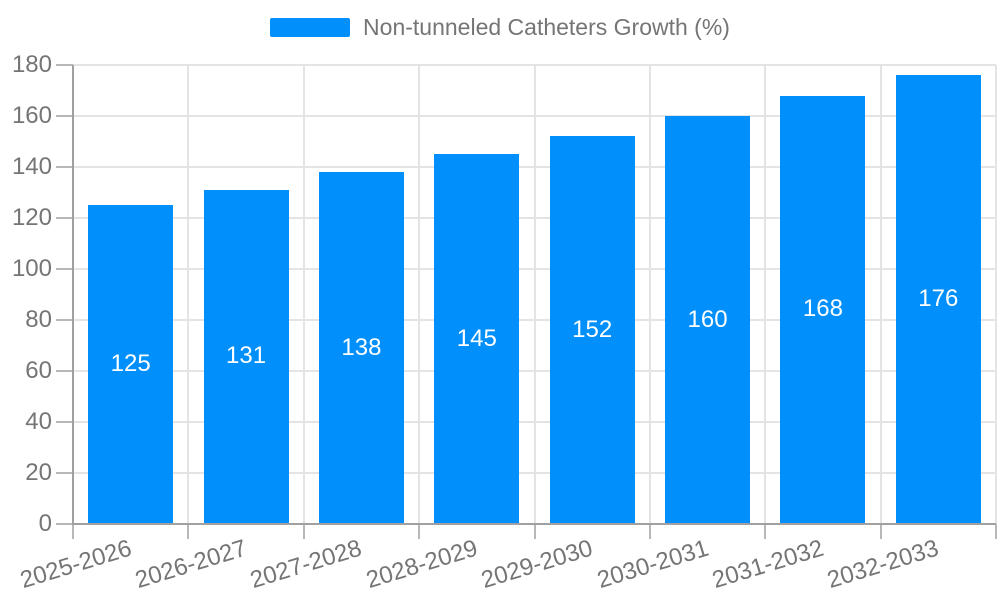 The height and width of the screenshot is (600, 1000). I want to click on y-axis-tick-label: 0, so click(45, 523).